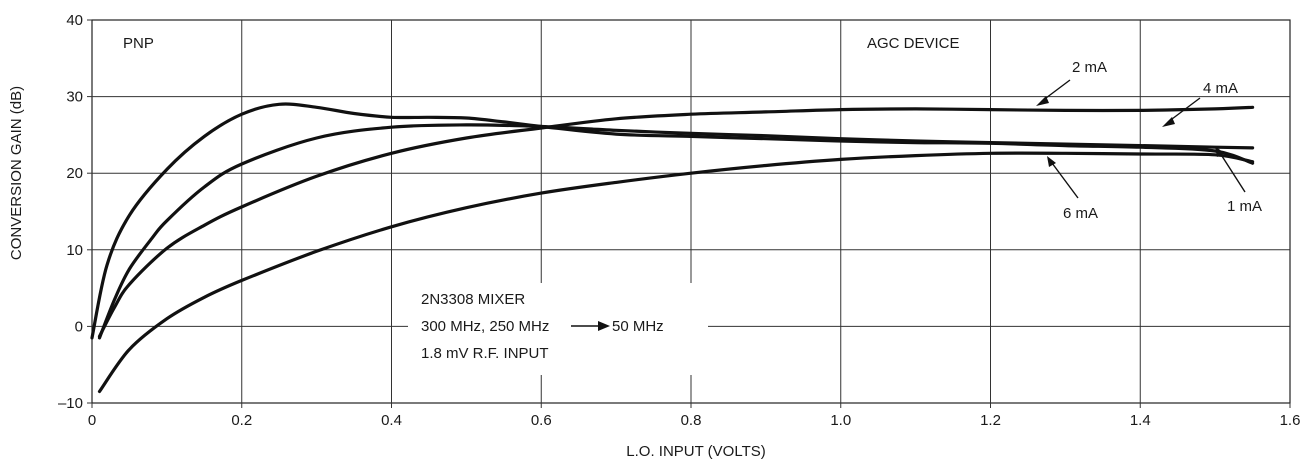 Image resolution: width=1308 pixels, height=469 pixels. I want to click on y-tick-label: 40, so click(74, 20).